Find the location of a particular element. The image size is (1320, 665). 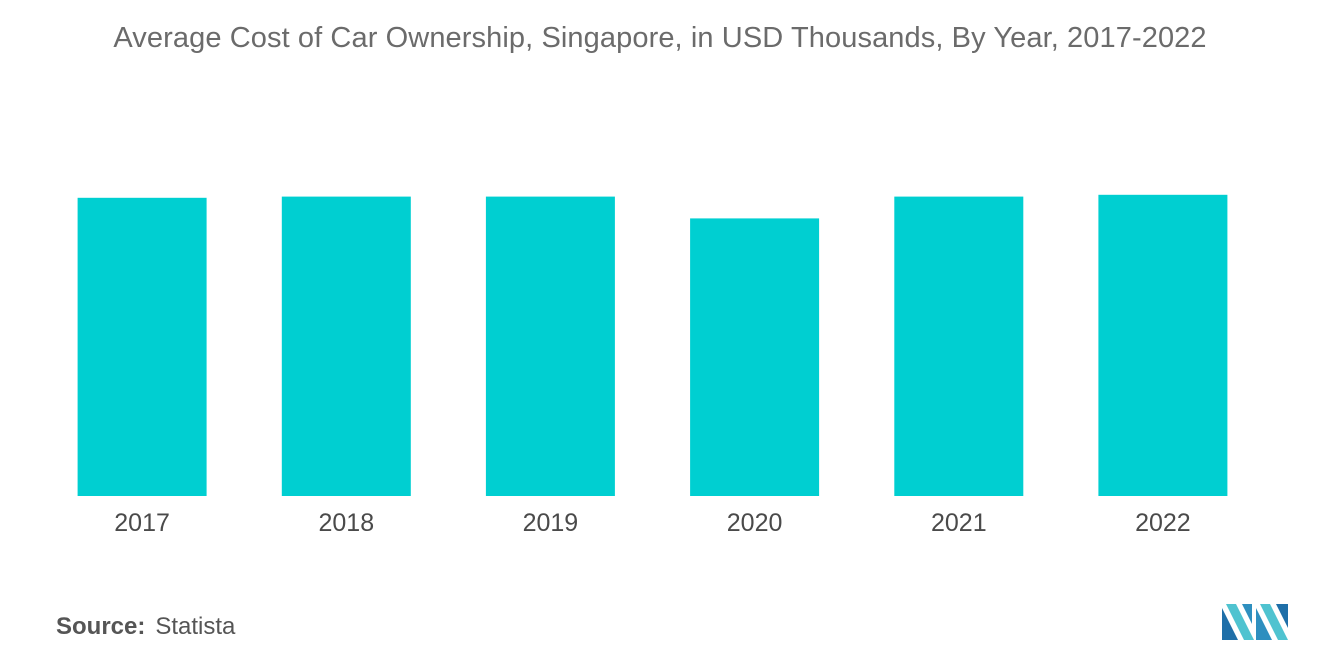

source-value: Statista is located at coordinates (195, 626).